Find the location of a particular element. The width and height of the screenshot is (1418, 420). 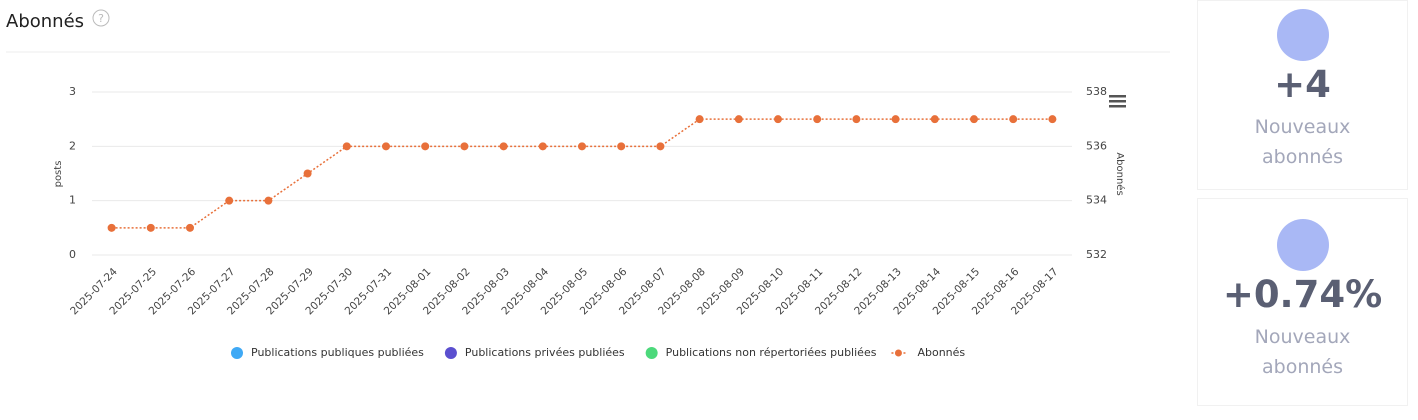

legend-label: Publications privées publiées is located at coordinates (545, 352).